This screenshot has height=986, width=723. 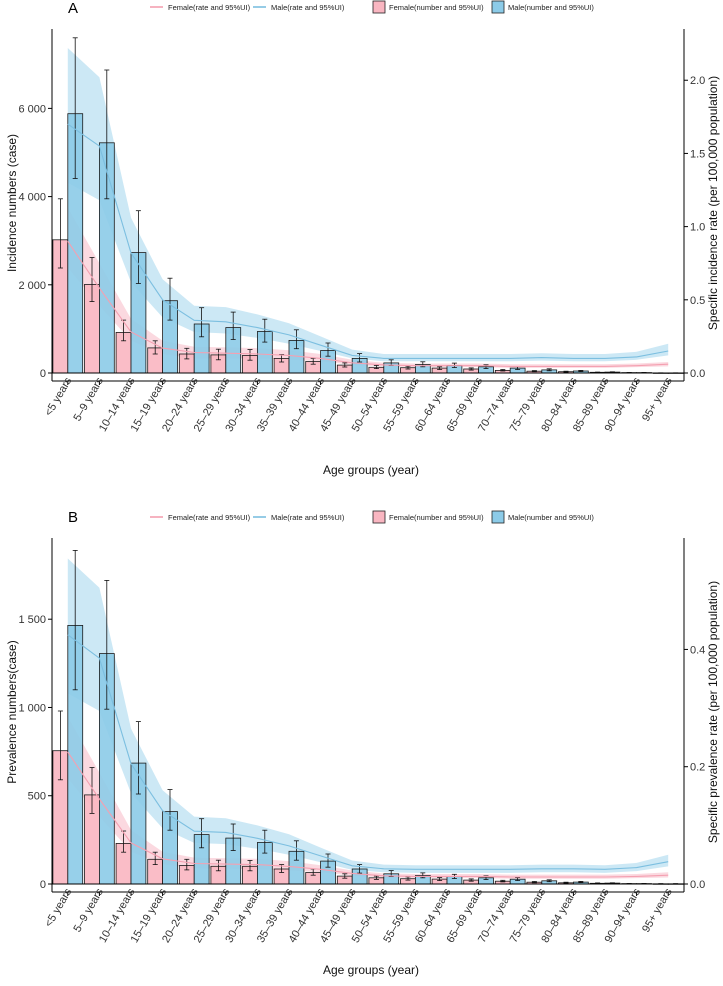 I want to click on y-right-tick-label: 2.0, so click(x=697, y=81).